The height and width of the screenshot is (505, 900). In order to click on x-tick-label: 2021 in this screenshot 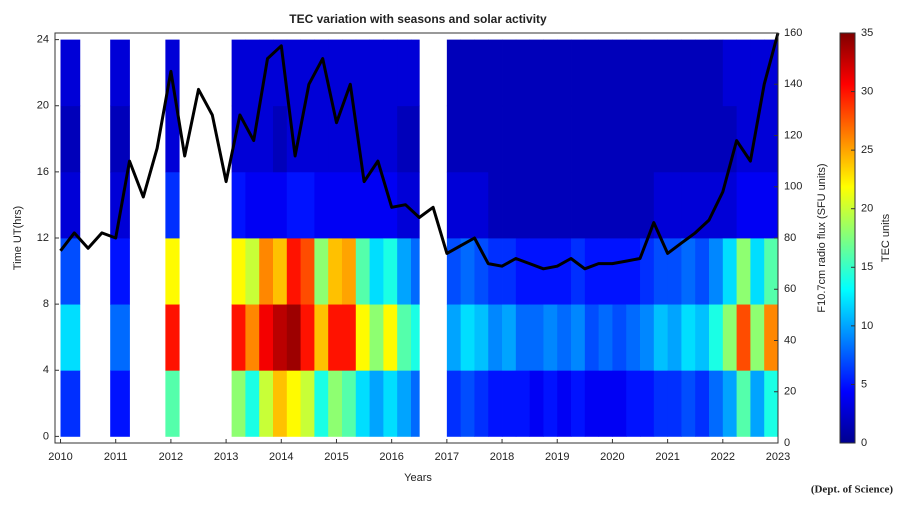, I will do `click(667, 457)`.